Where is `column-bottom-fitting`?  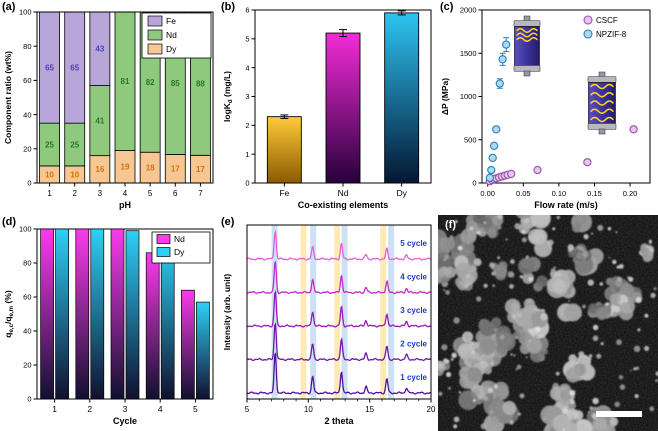 column-bottom-fitting is located at coordinates (527, 73).